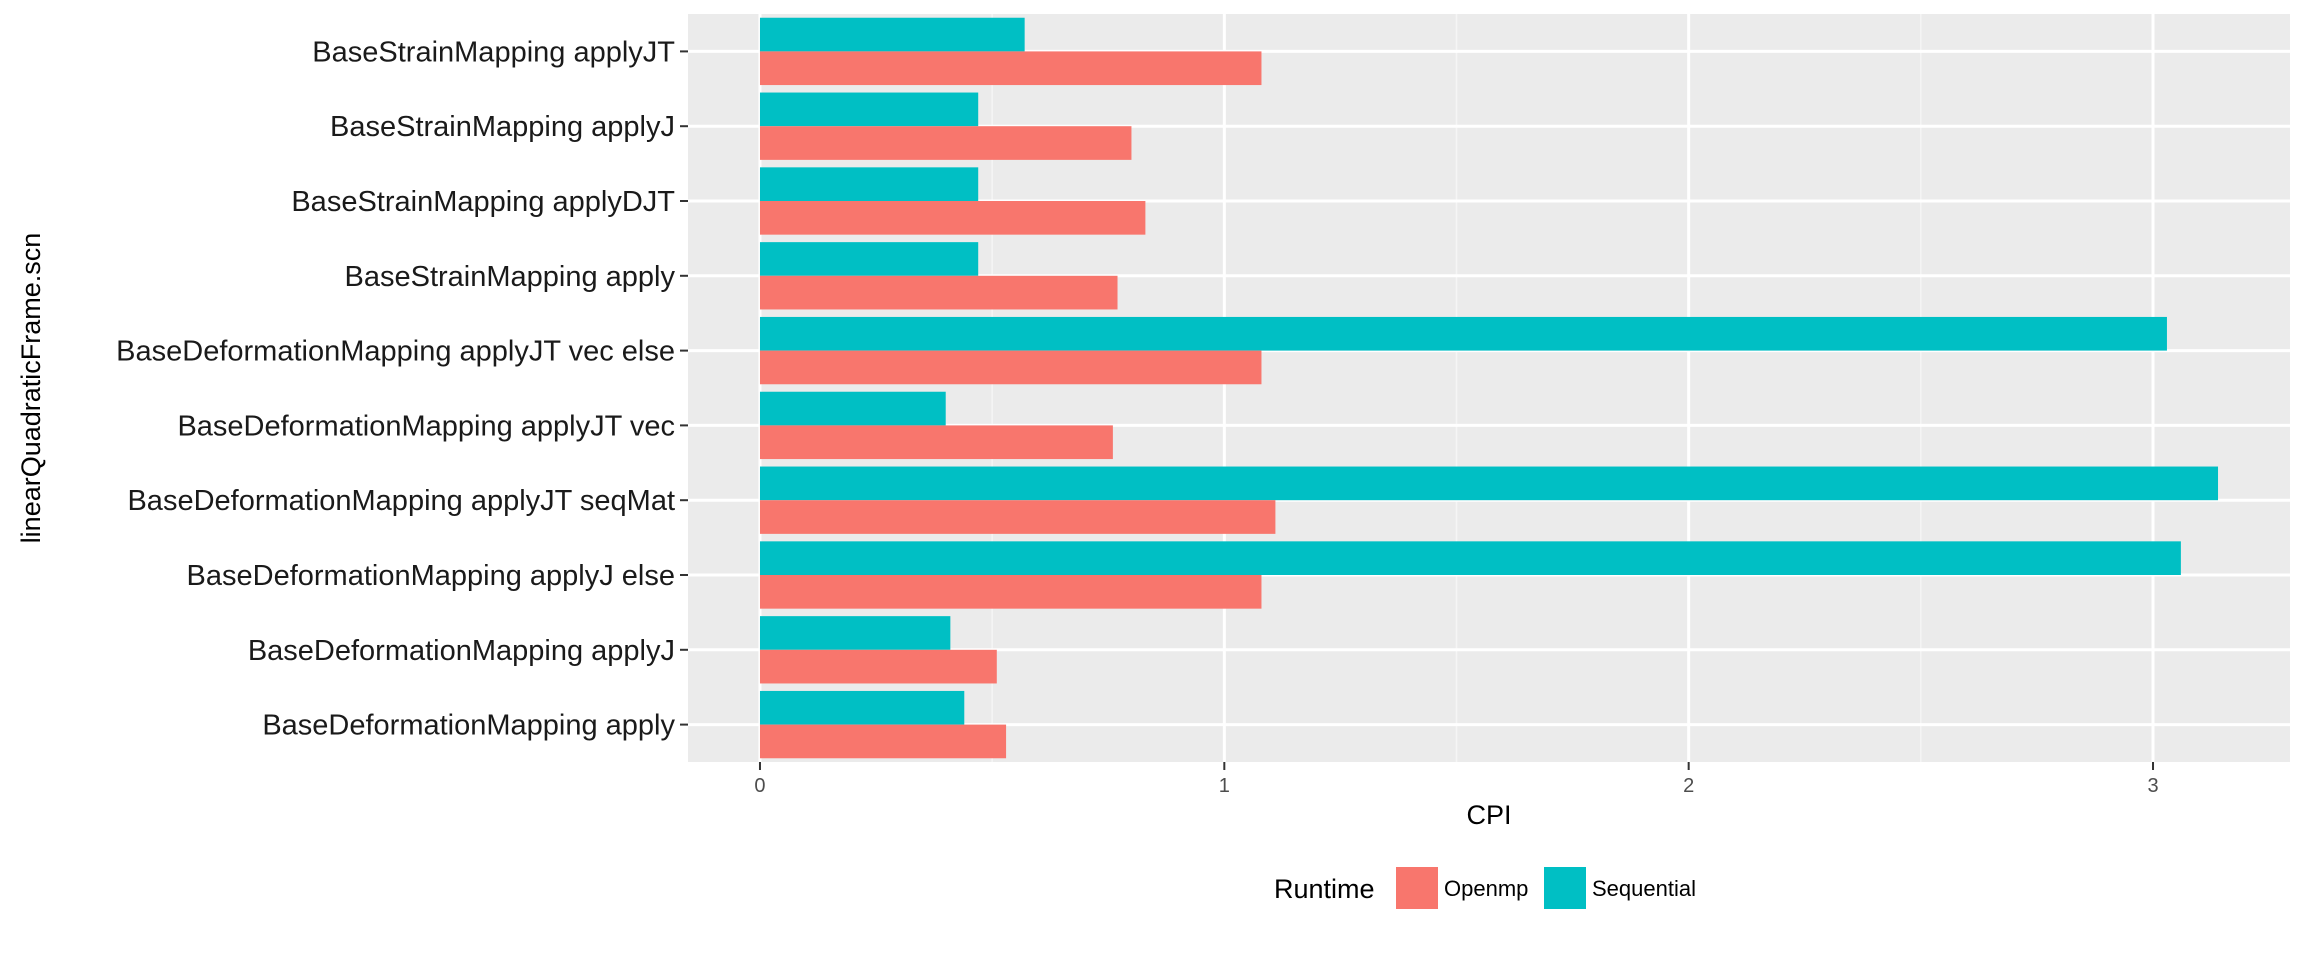  I want to click on x-axis: 0 1 2 3, so click(1456, 779).